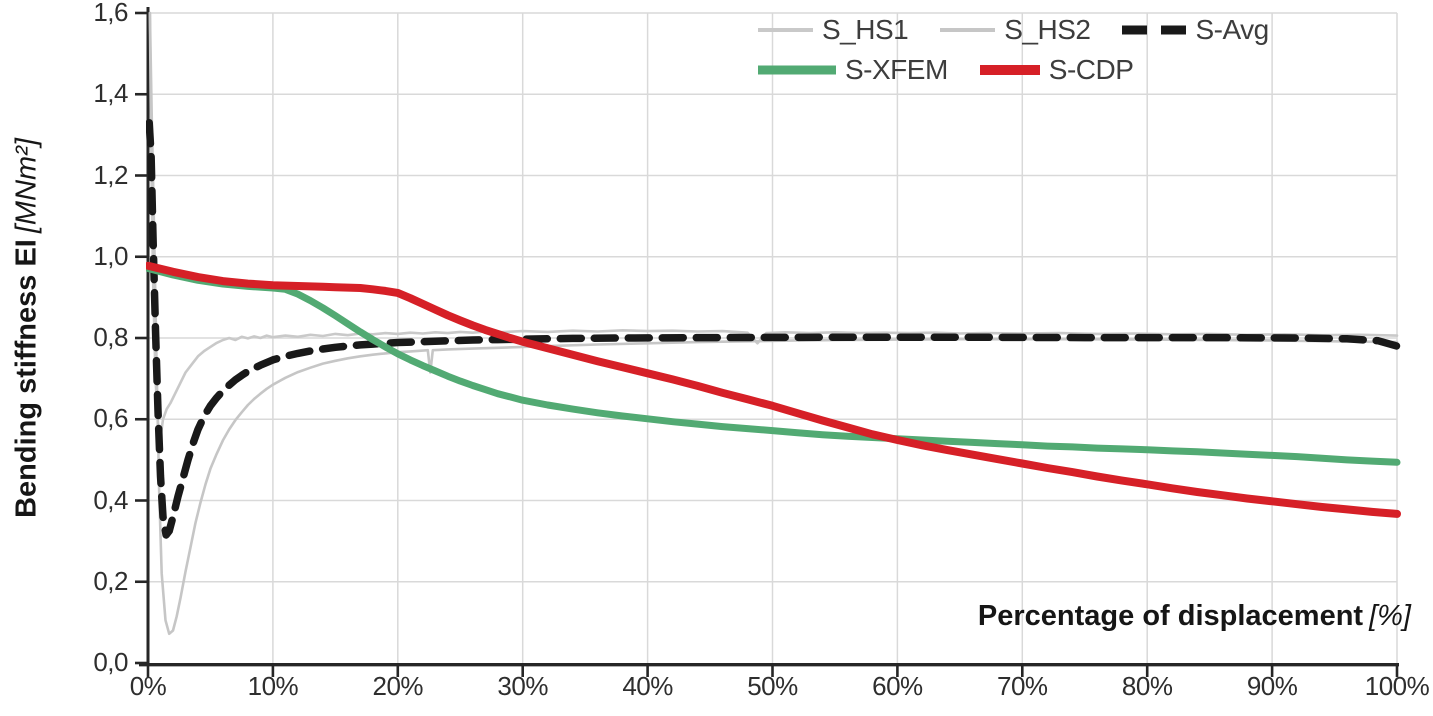 The image size is (1433, 716). What do you see at coordinates (1147, 686) in the screenshot?
I see `x-tick-label: 80%` at bounding box center [1147, 686].